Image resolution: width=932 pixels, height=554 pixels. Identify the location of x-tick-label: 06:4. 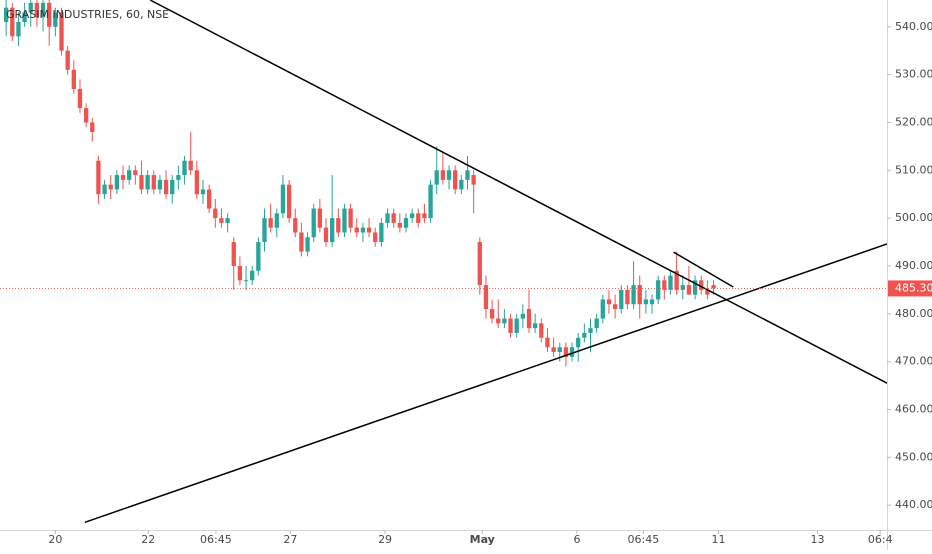
(880, 539).